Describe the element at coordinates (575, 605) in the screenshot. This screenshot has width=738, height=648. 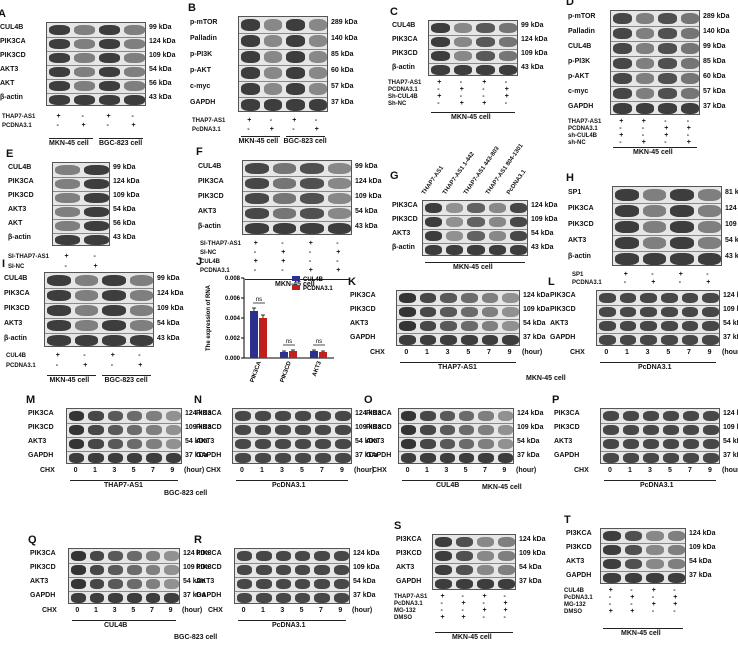
I see `condition-label: MG-132` at that location.